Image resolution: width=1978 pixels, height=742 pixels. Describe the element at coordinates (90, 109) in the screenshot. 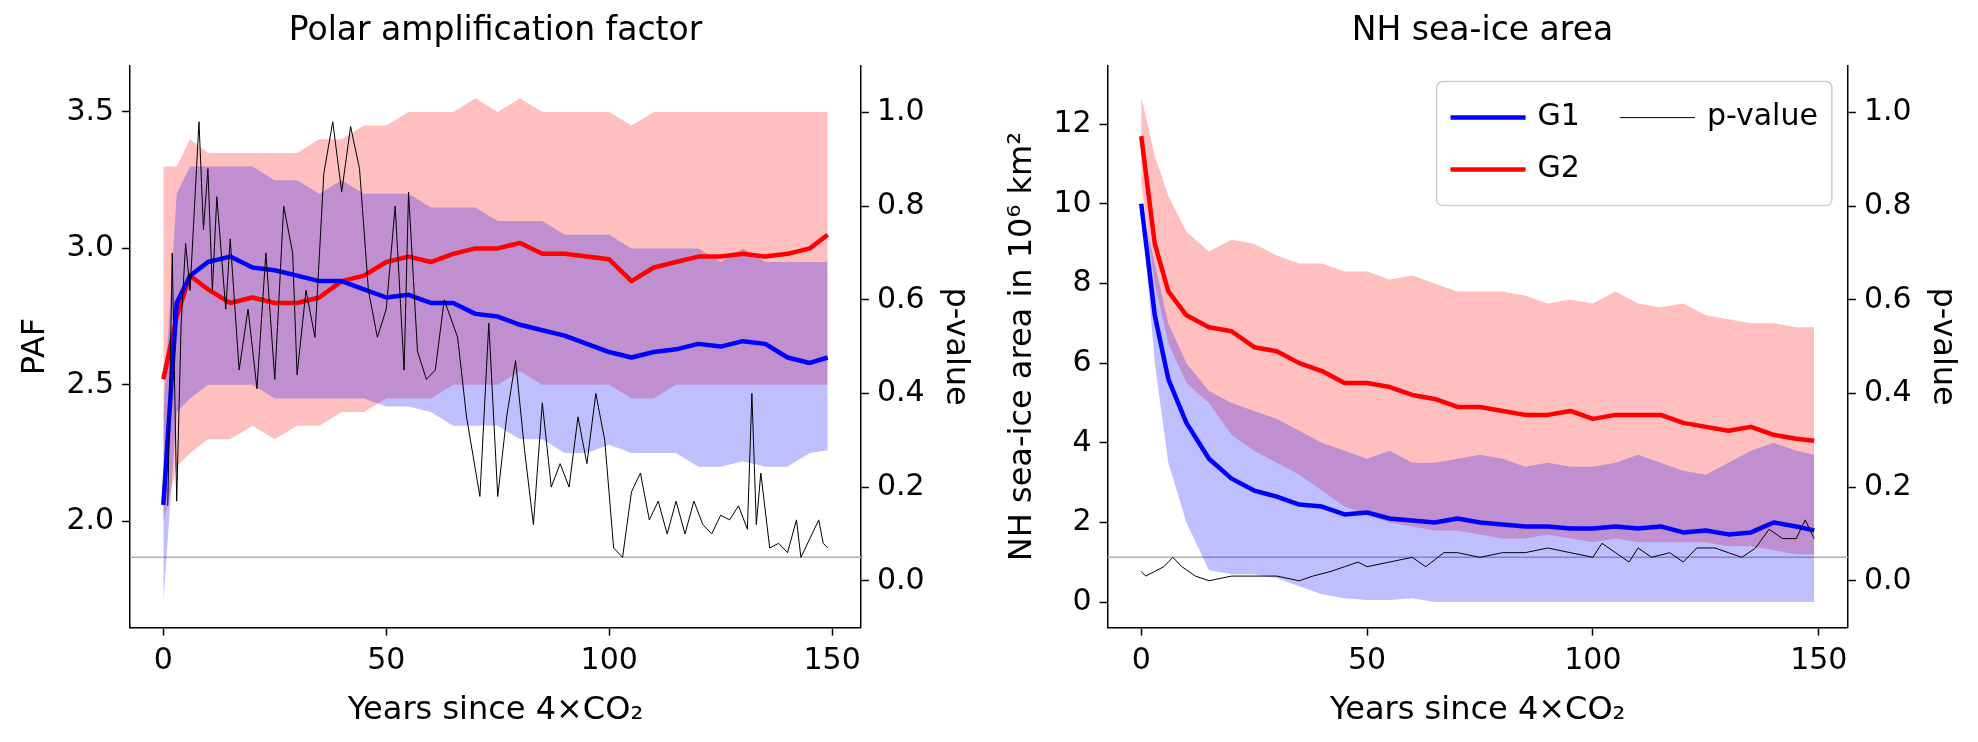

I see `y-tick-label: 3.5` at that location.